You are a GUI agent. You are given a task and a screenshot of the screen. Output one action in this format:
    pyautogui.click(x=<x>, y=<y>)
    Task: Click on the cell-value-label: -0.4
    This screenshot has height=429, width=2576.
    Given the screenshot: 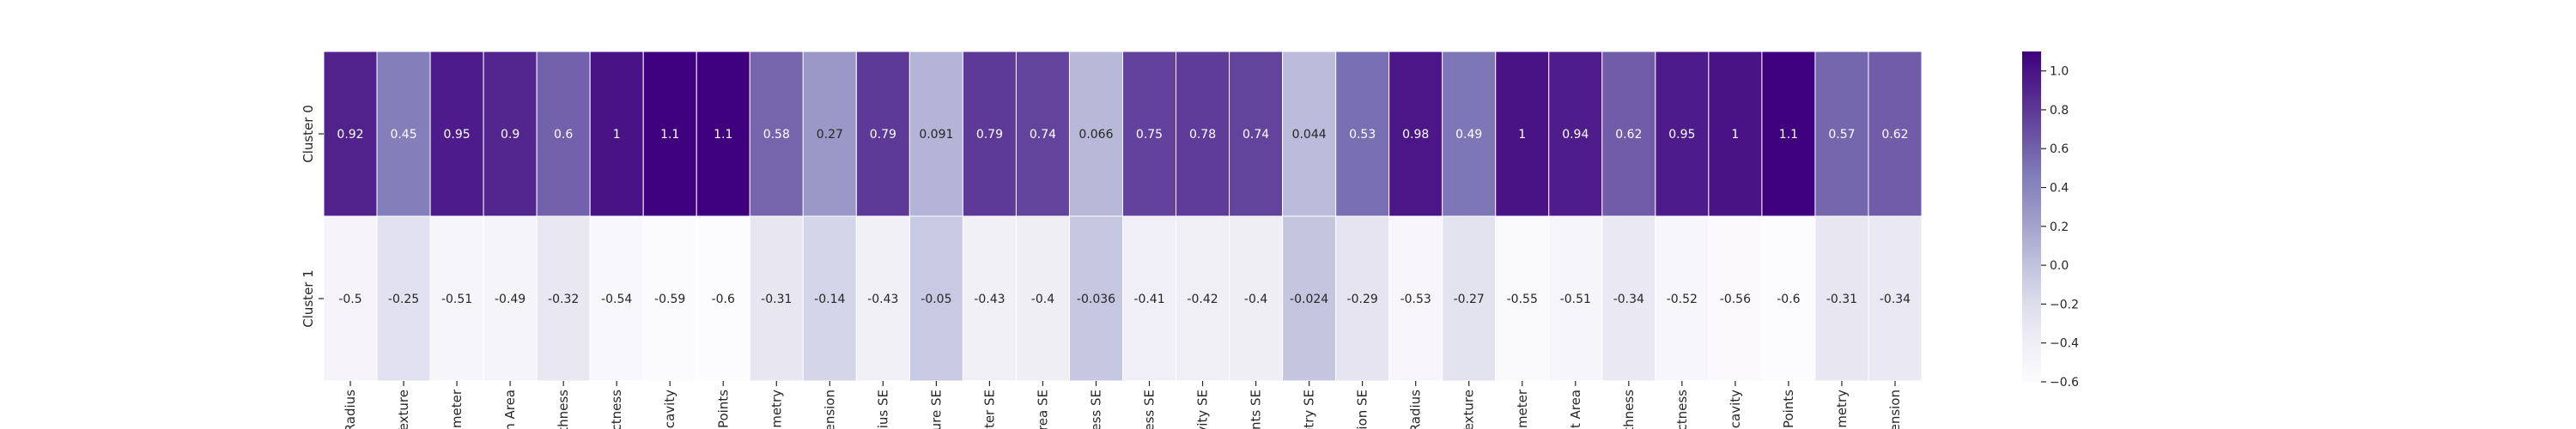 What is the action you would take?
    pyautogui.click(x=1255, y=299)
    